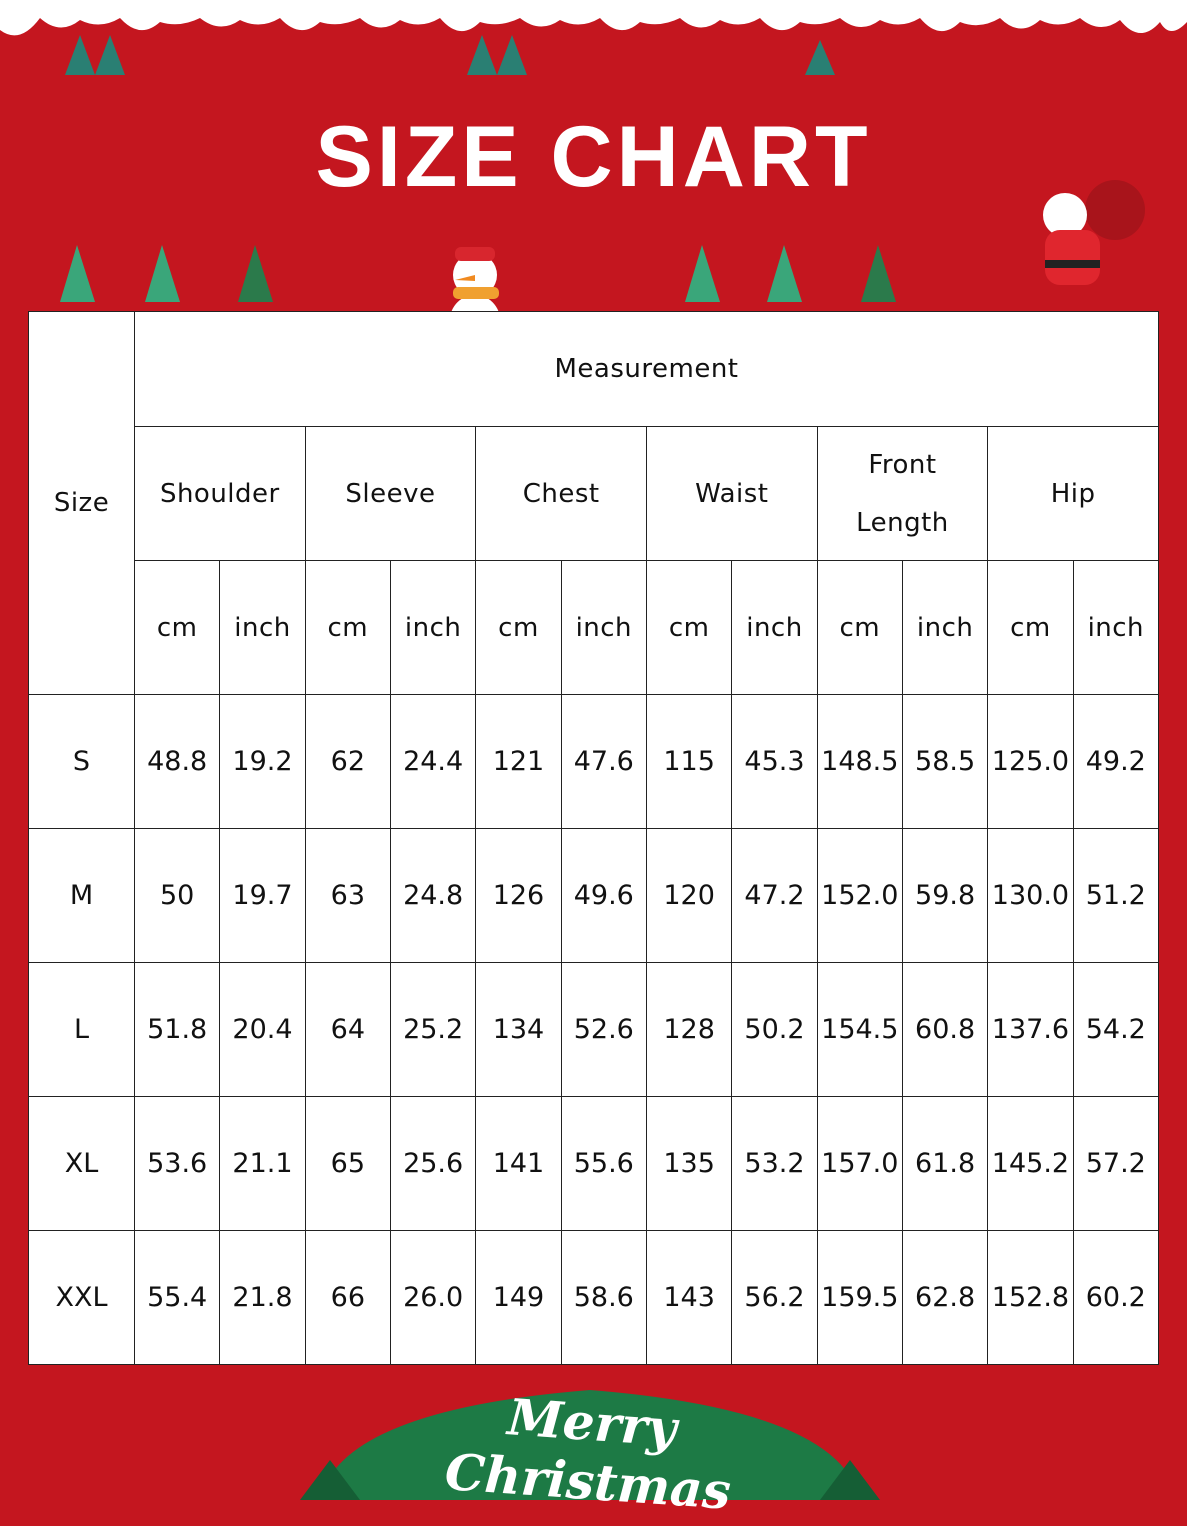  What do you see at coordinates (1030, 1297) in the screenshot?
I see `value-cell: 152.8` at bounding box center [1030, 1297].